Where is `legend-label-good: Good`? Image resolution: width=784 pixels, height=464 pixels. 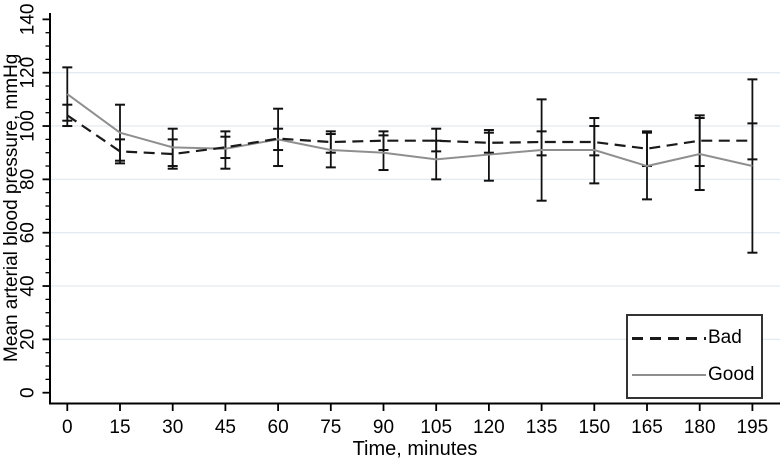
legend-label-good: Good is located at coordinates (731, 374).